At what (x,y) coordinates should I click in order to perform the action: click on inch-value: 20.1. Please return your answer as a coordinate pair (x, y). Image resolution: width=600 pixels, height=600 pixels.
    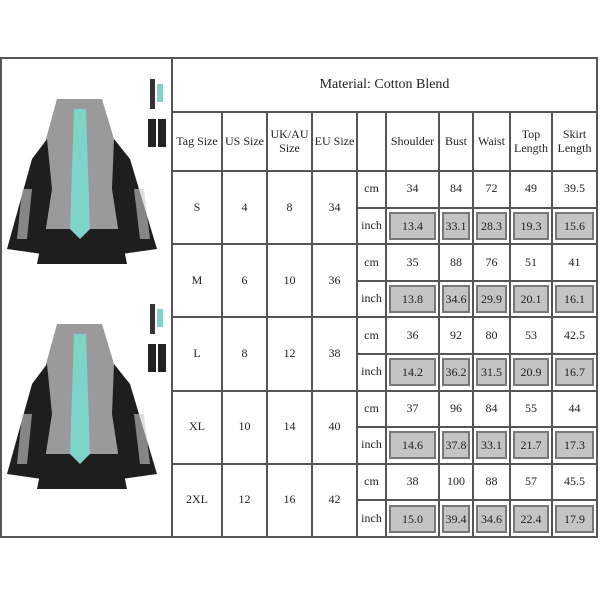
    Looking at the image, I should click on (531, 299).